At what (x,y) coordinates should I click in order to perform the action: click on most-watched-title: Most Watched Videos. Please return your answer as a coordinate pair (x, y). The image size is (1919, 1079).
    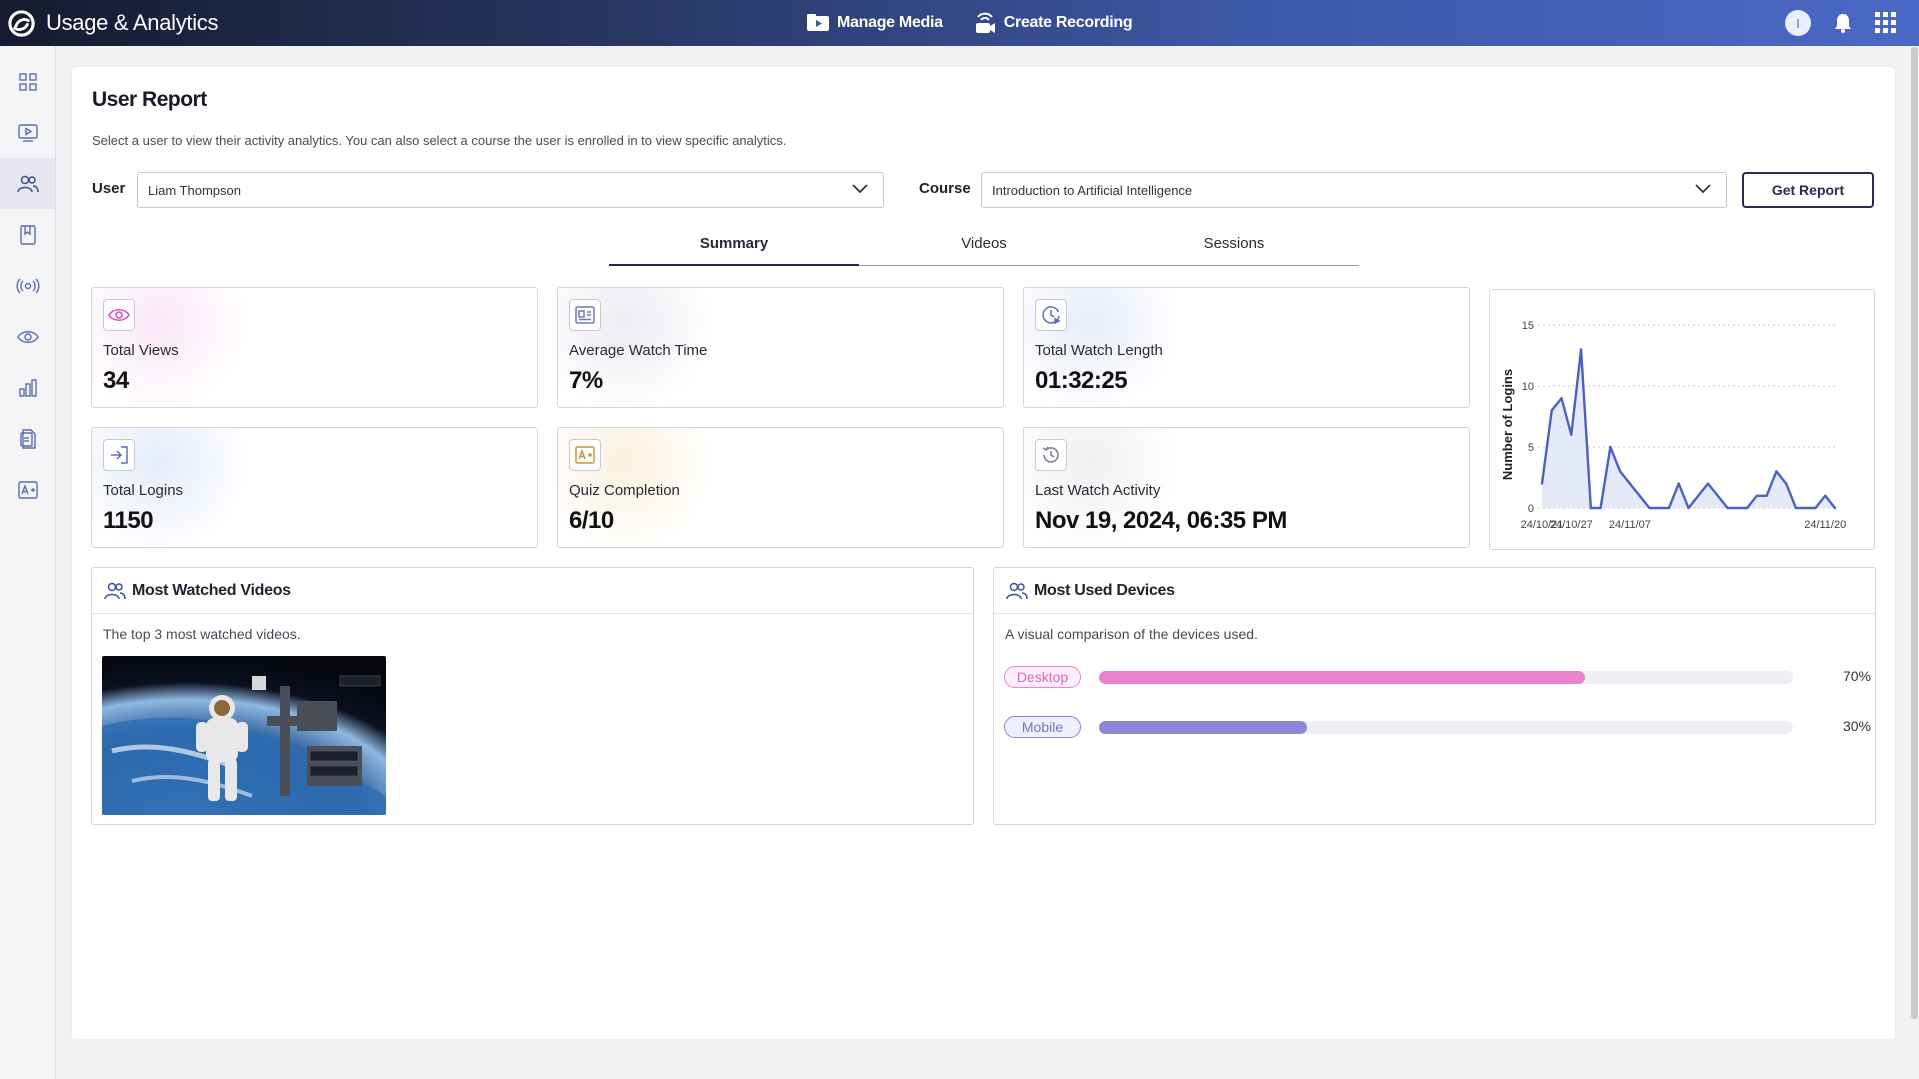
    Looking at the image, I should click on (211, 590).